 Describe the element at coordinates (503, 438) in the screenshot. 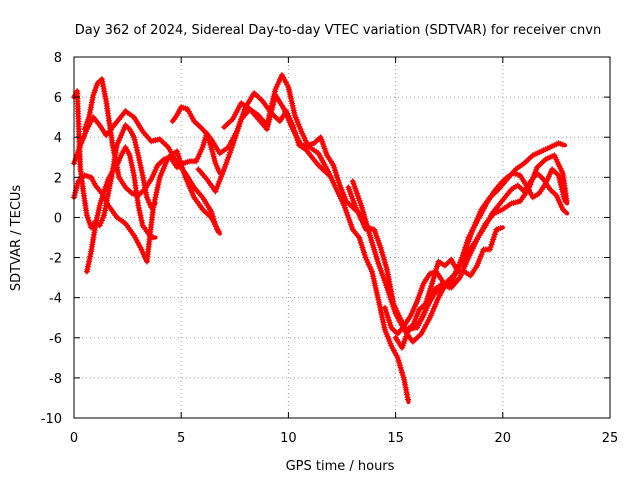

I see `x-tick-label: 20` at that location.